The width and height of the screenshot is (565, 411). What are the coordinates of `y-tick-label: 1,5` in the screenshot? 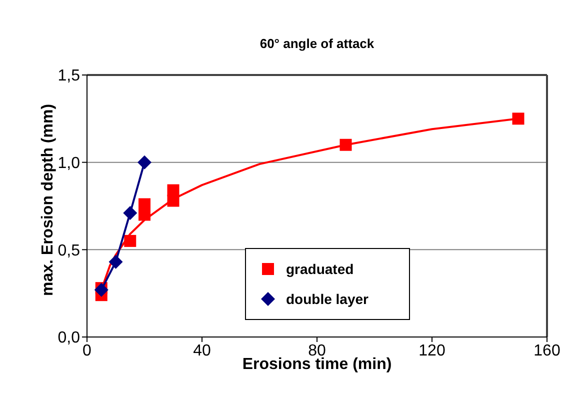 It's located at (69, 76).